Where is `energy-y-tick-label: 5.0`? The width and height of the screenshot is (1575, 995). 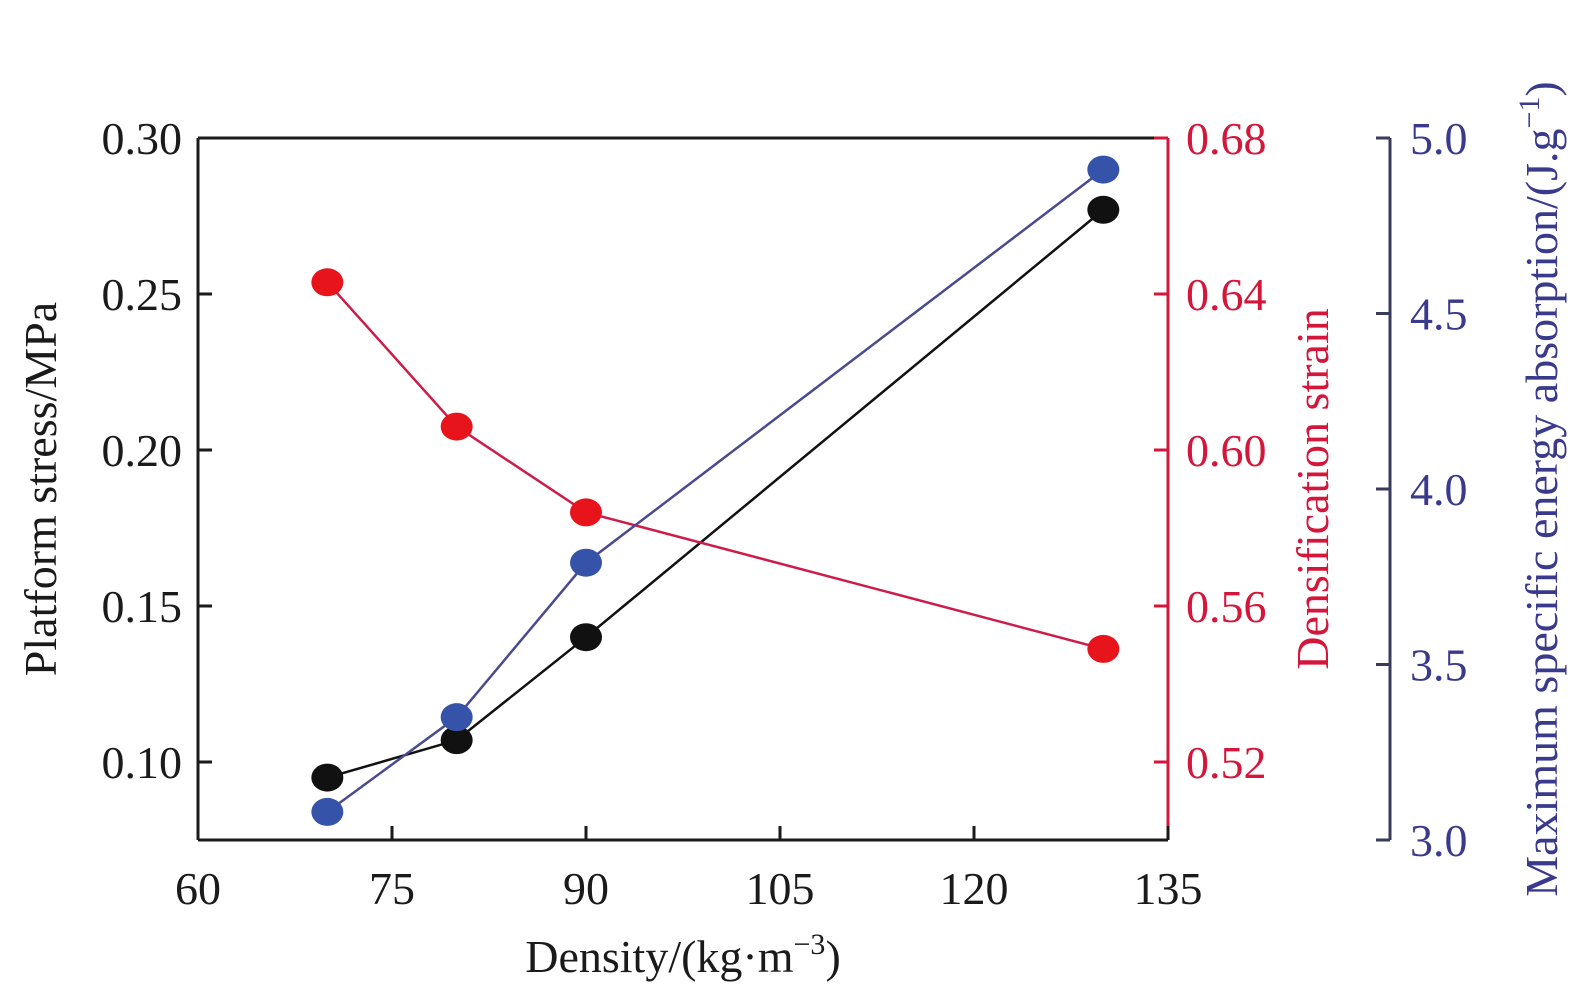
energy-y-tick-label: 5.0 is located at coordinates (1439, 138).